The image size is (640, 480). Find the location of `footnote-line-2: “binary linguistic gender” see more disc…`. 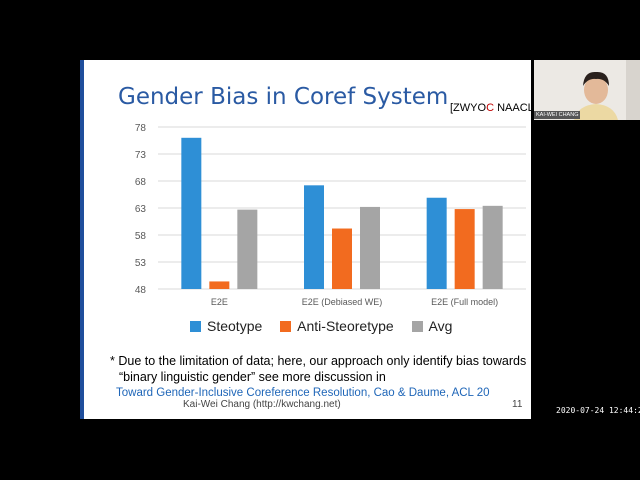

footnote-line-2: “binary linguistic gender” see more disc… is located at coordinates (252, 377).